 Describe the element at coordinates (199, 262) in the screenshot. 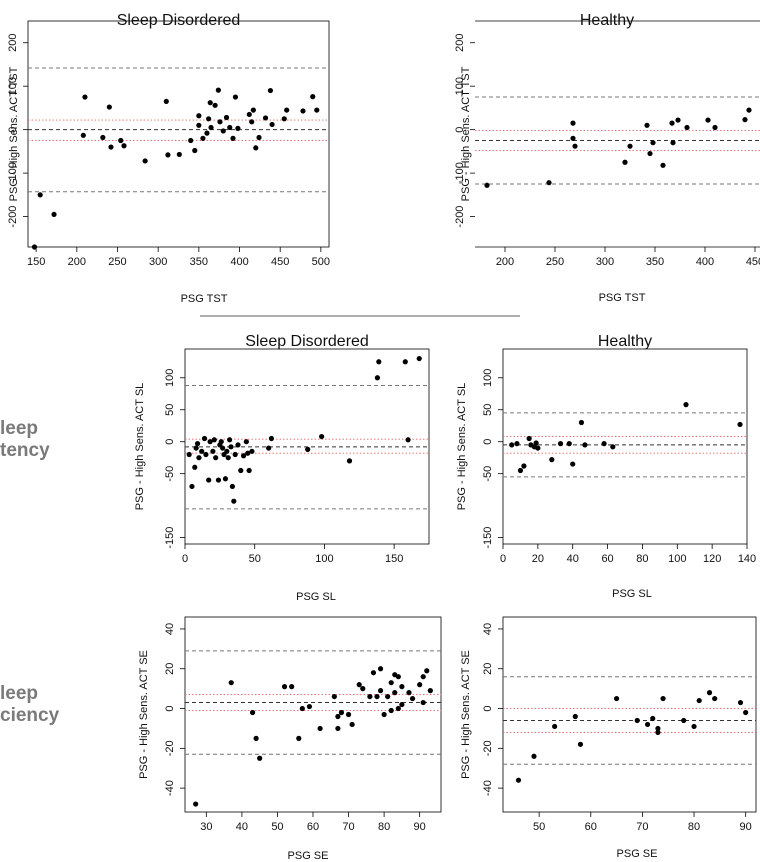

I see `x-tick-label: 350` at that location.